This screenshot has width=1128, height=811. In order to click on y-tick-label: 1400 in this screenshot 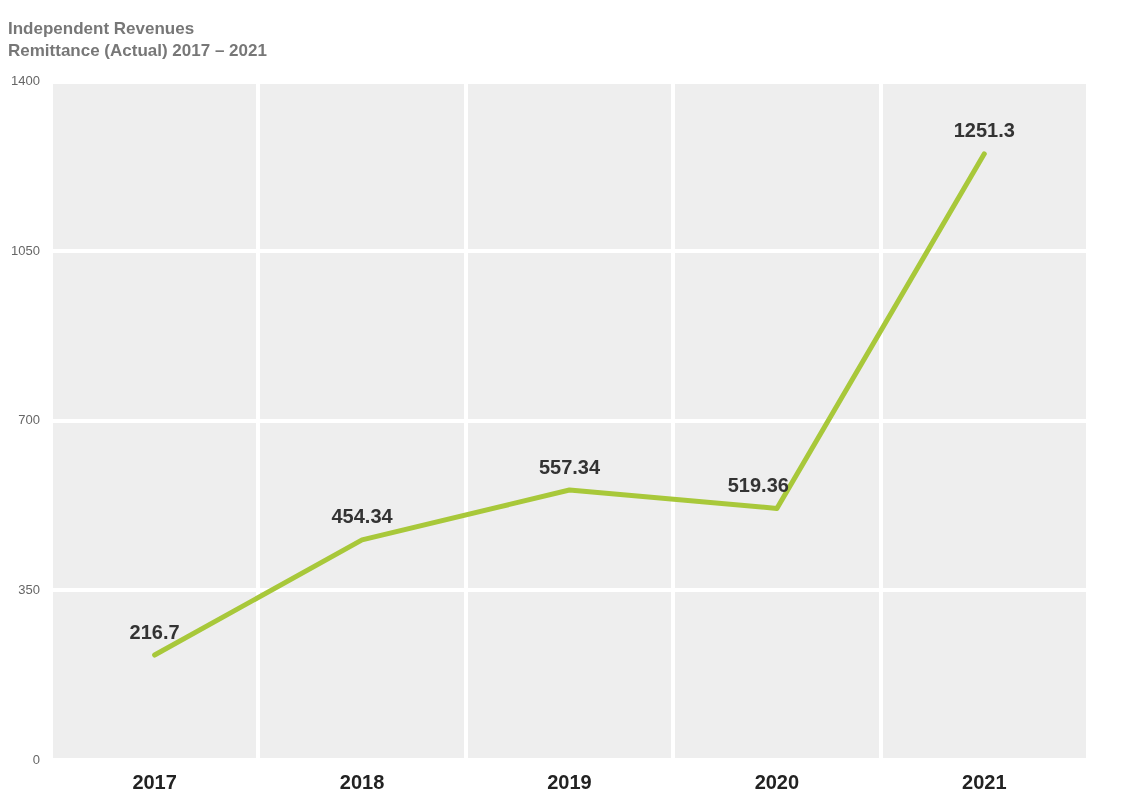, I will do `click(25, 81)`.